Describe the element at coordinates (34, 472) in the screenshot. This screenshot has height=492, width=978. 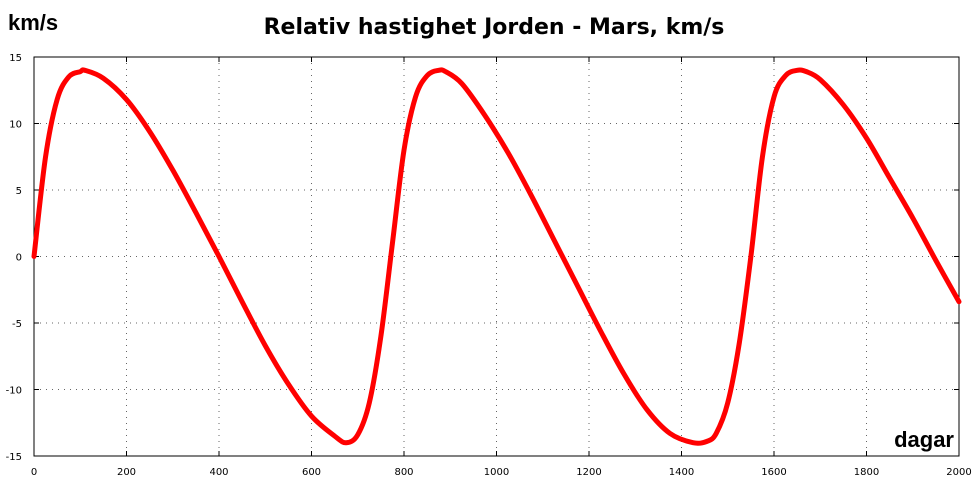
I see `x-tick-label: 0` at that location.